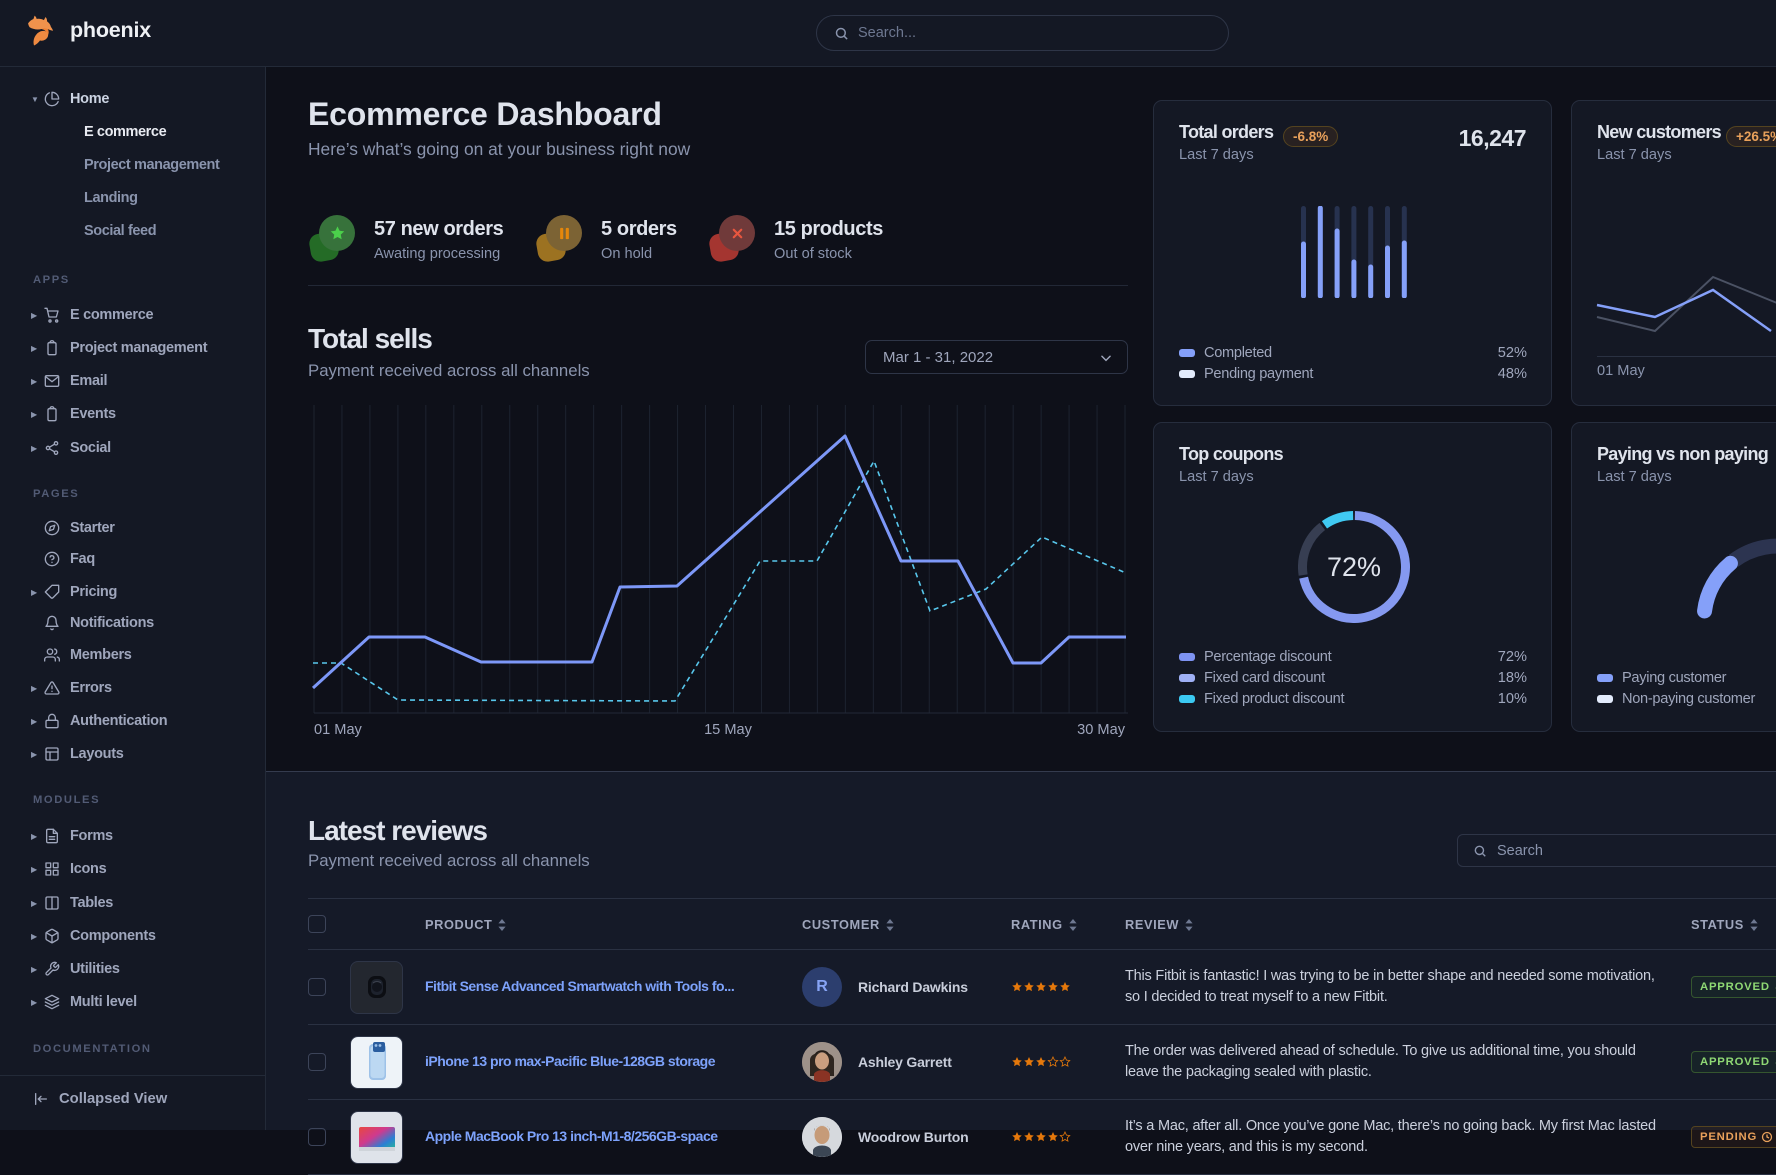 The image size is (1776, 1175). I want to click on svg-text: 01 May, so click(338, 730).